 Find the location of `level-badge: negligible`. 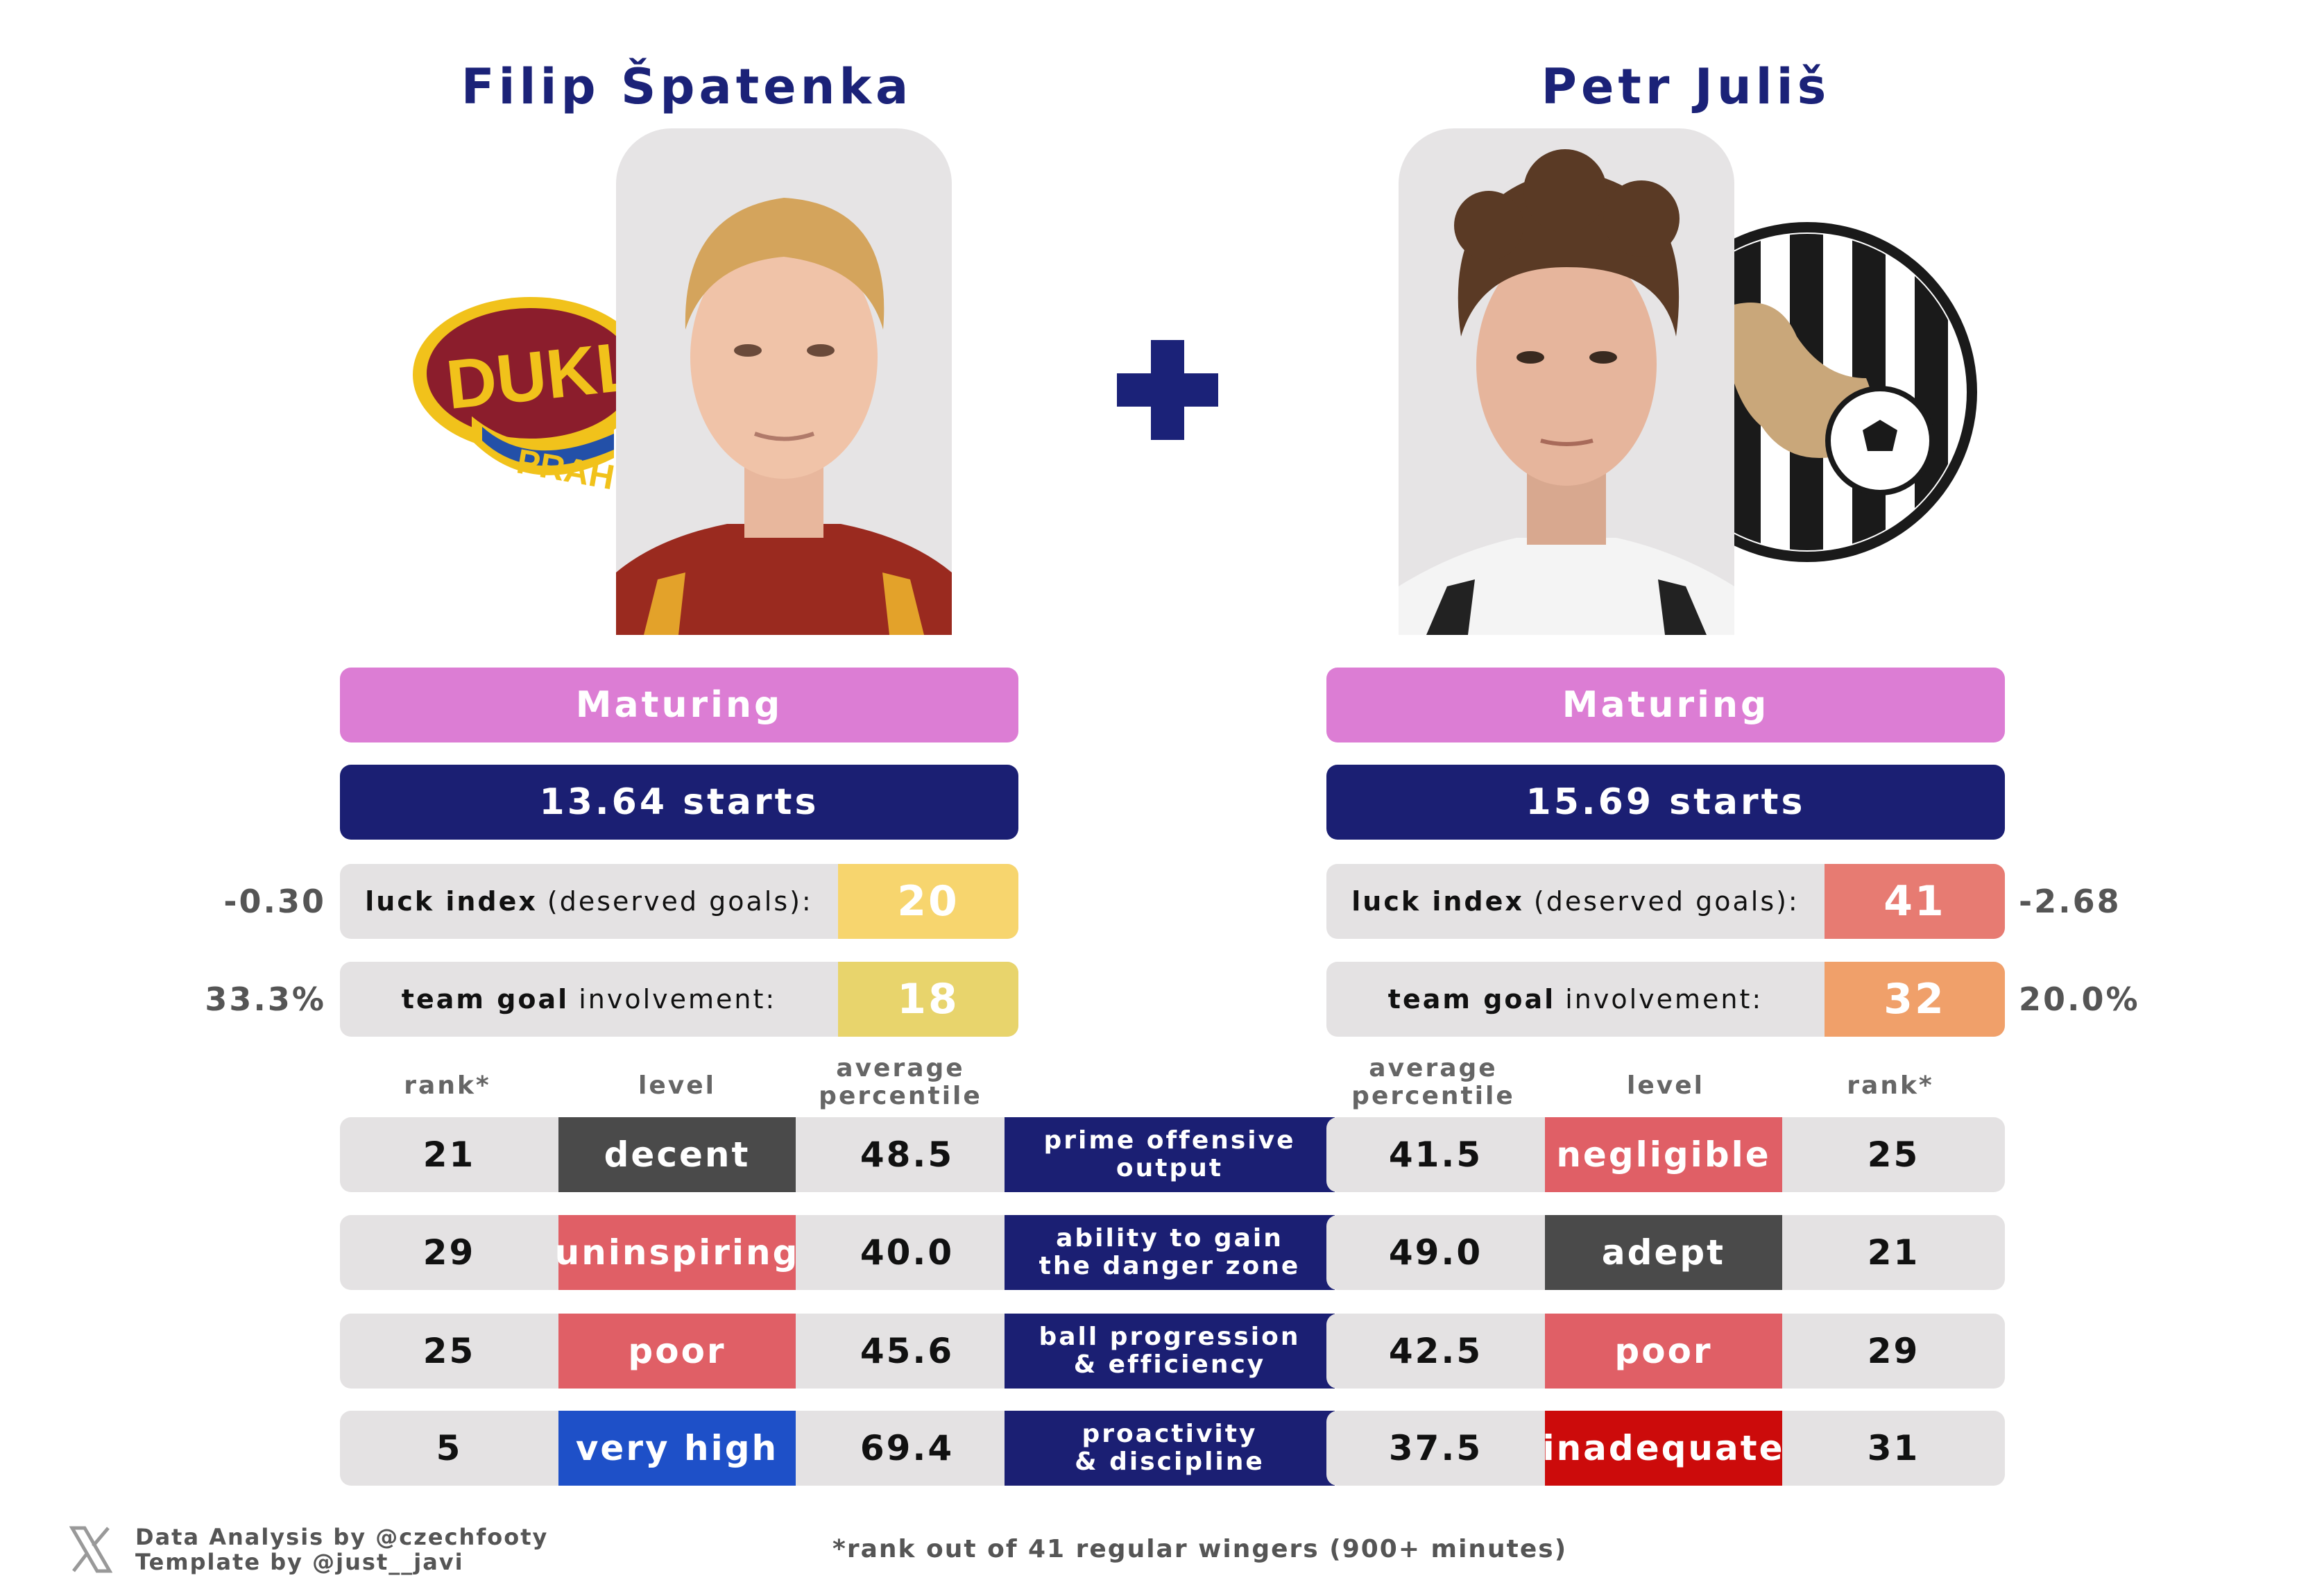

level-badge: negligible is located at coordinates (1664, 1154).